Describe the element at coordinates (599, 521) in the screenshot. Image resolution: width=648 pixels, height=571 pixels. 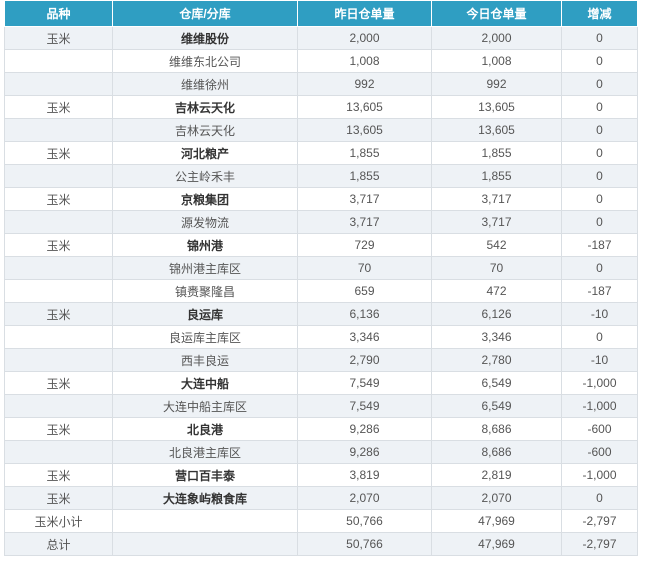
I see `cell-change: -2,797` at that location.